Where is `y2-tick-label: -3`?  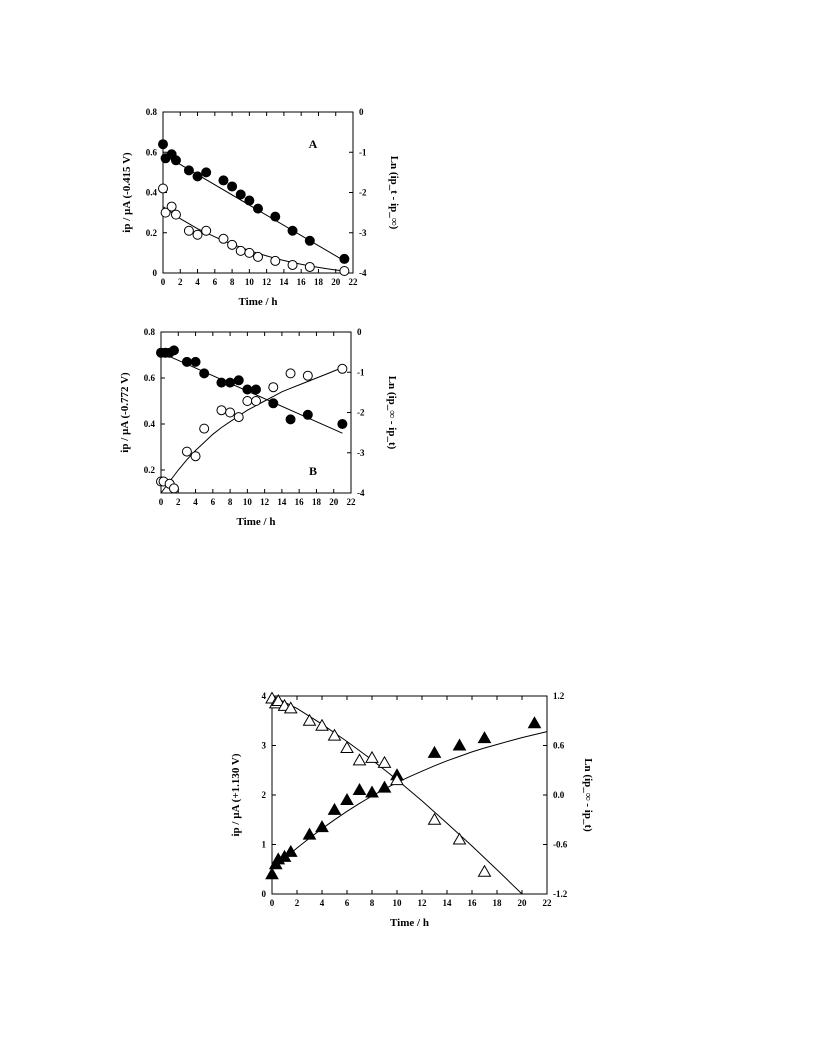 y2-tick-label: -3 is located at coordinates (363, 233).